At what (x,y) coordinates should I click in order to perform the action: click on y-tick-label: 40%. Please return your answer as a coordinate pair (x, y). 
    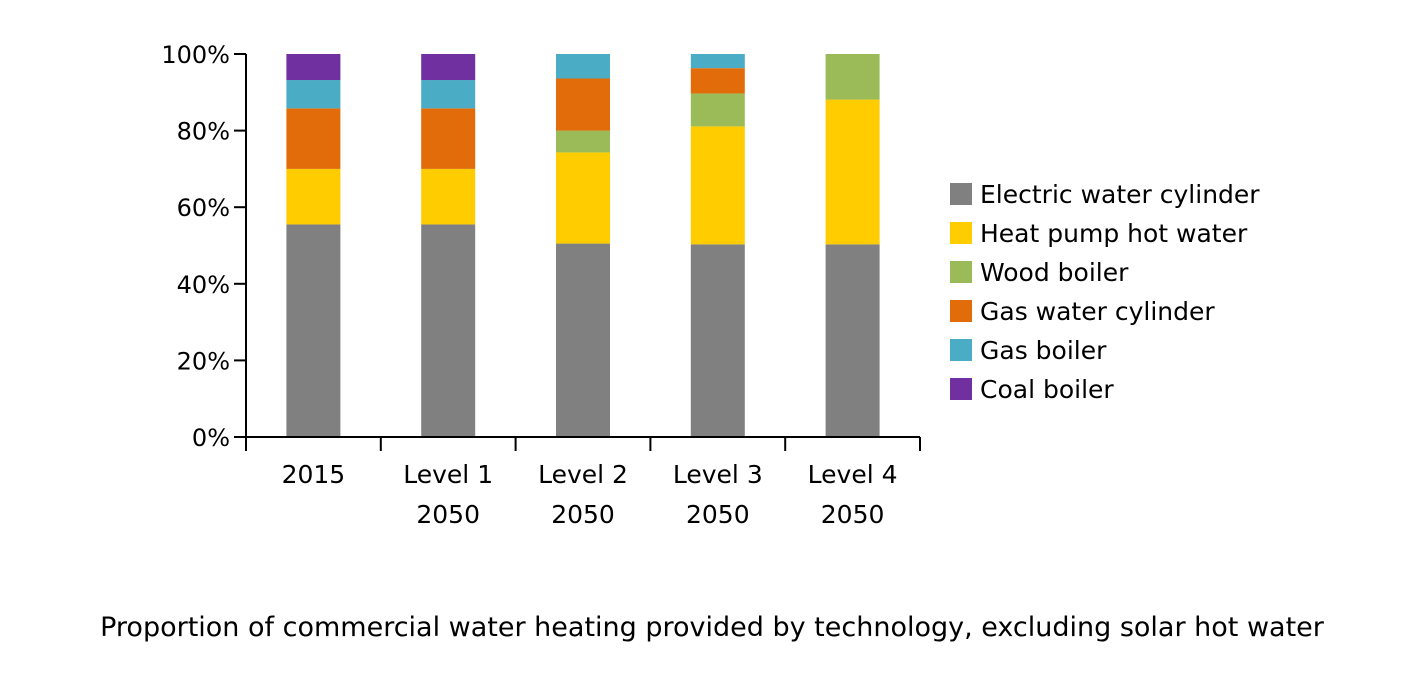
    Looking at the image, I should click on (203, 285).